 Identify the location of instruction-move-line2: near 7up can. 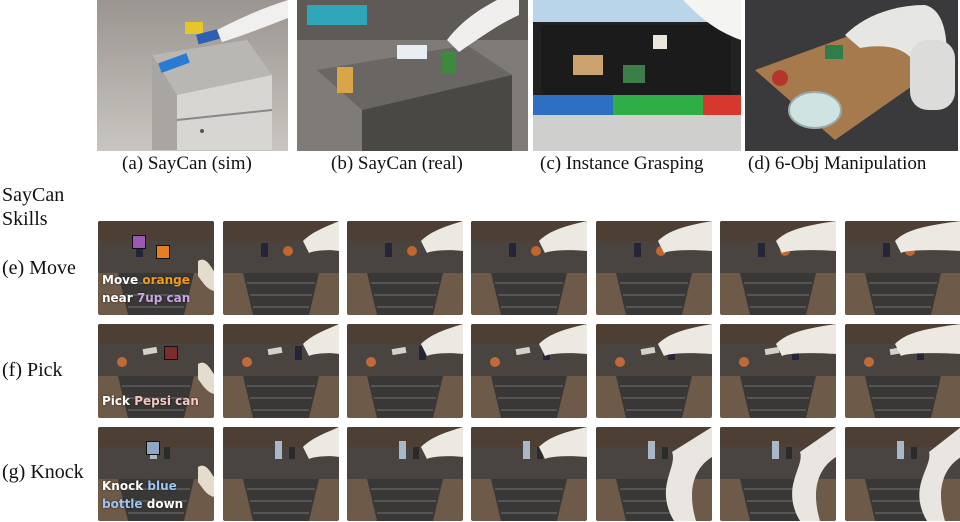
(146, 298).